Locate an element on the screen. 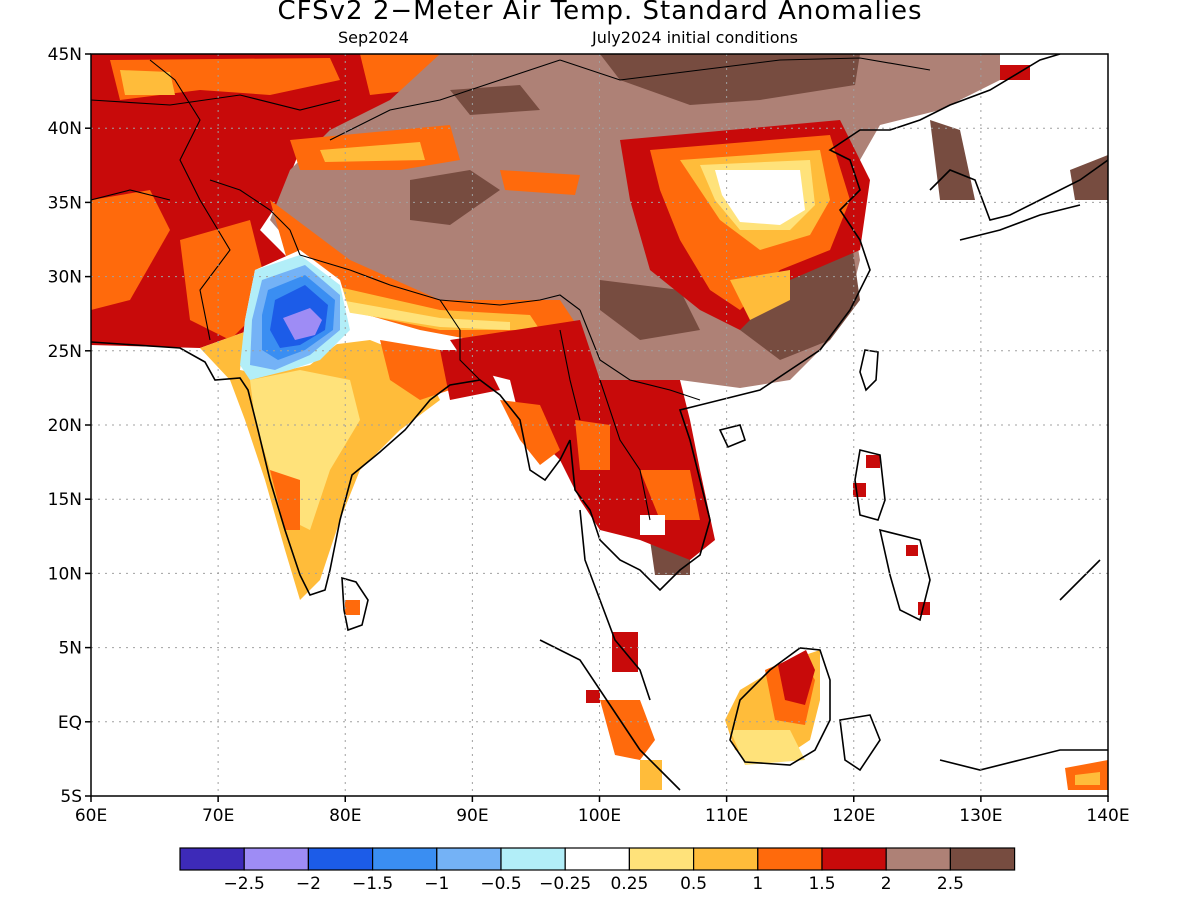 The image size is (1200, 900). lon-tick-label: 70E is located at coordinates (218, 816).